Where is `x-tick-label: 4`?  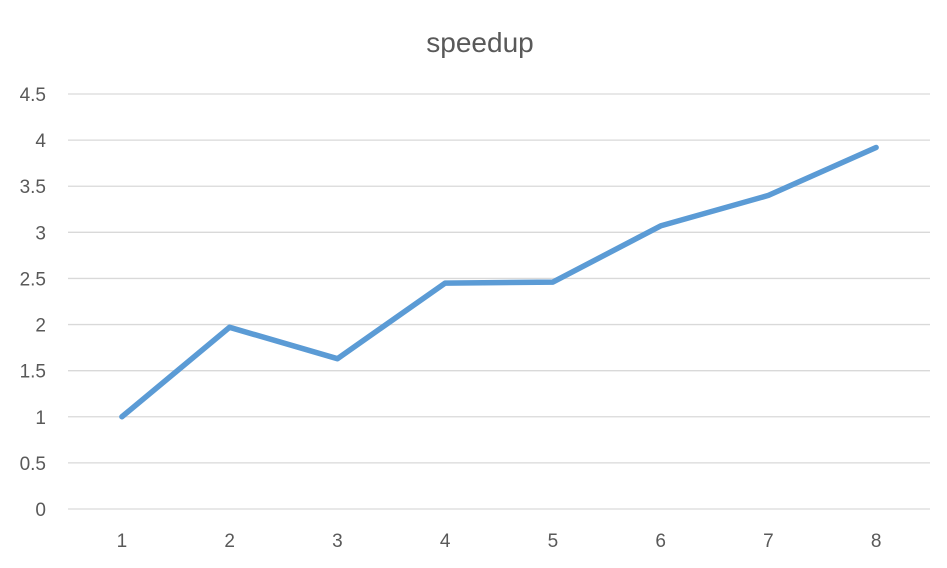
x-tick-label: 4 is located at coordinates (445, 541).